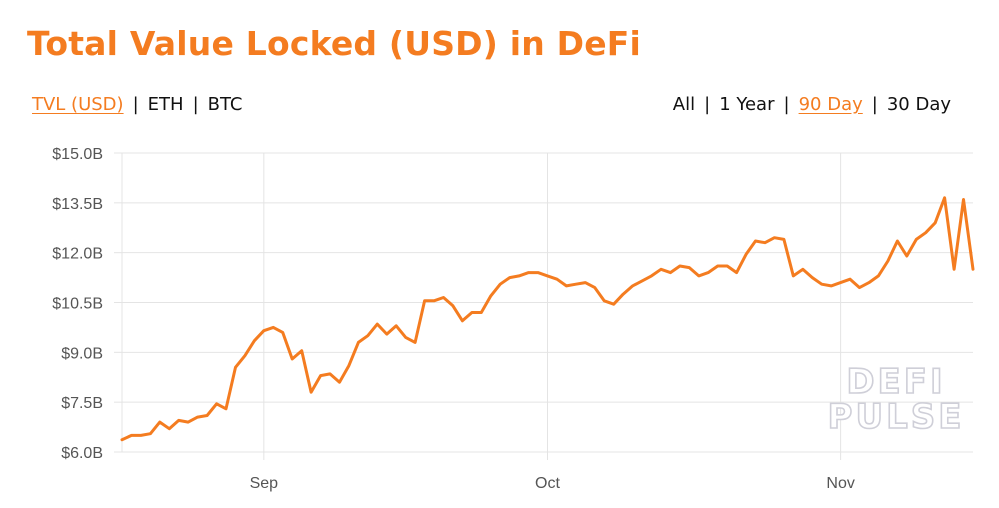 The image size is (999, 508). What do you see at coordinates (895, 382) in the screenshot?
I see `watermark-line-1: DEFI` at bounding box center [895, 382].